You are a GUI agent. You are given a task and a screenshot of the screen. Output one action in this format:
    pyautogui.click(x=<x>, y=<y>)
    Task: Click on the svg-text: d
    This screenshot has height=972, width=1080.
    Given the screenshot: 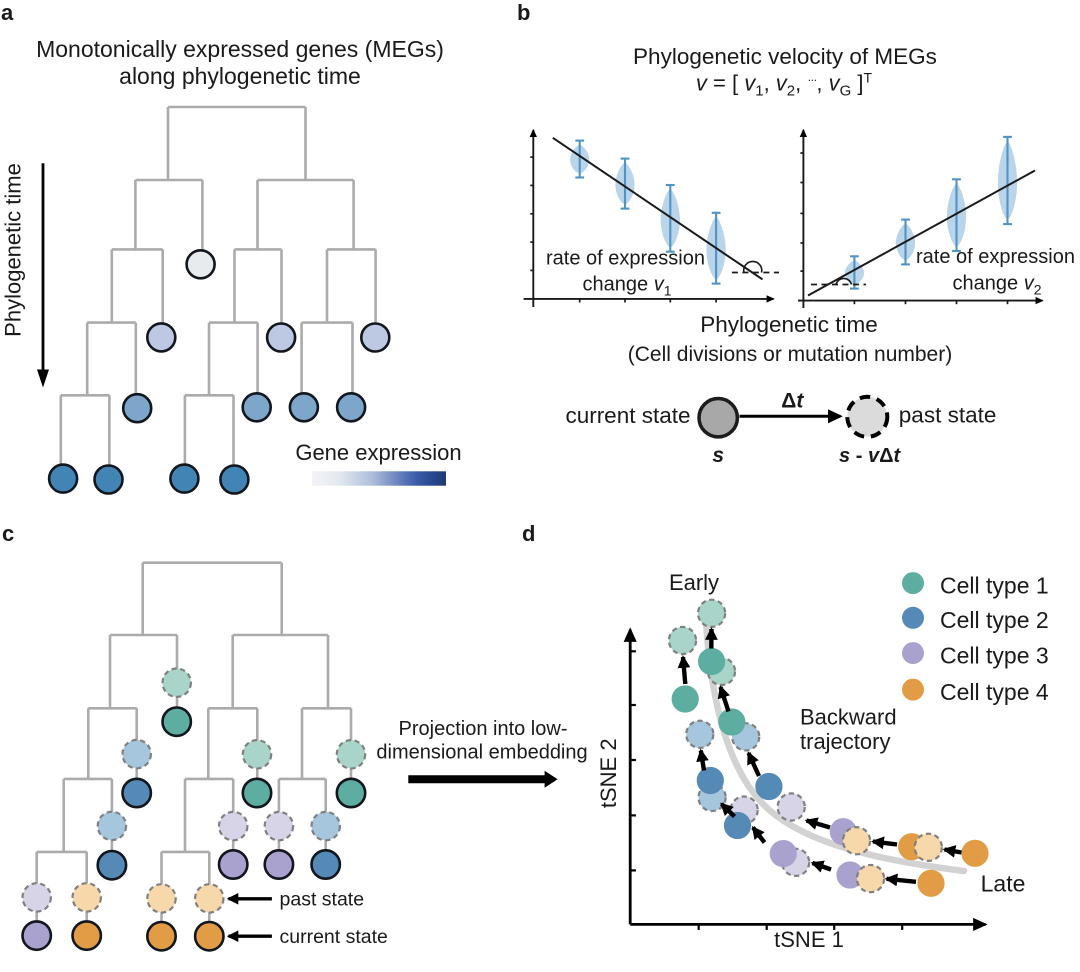 What is the action you would take?
    pyautogui.click(x=528, y=533)
    